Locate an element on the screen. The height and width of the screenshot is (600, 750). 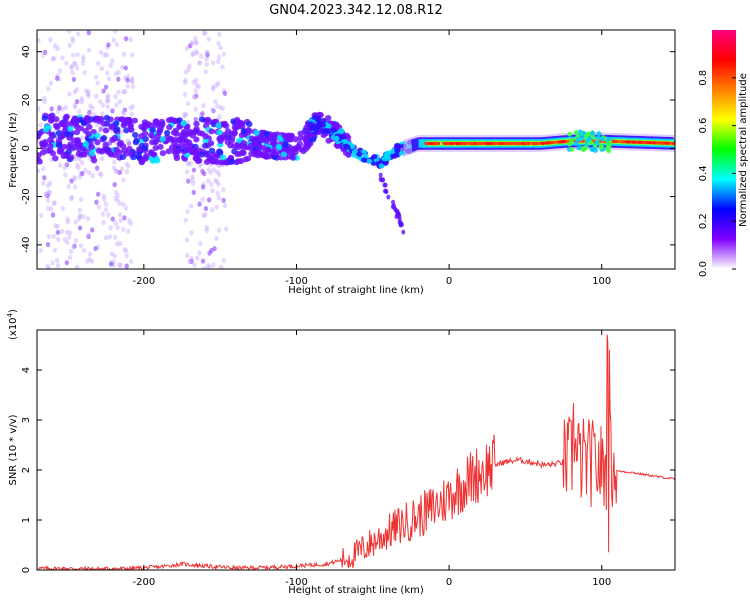
snr-y-tick-label: 2 is located at coordinates (26, 470).